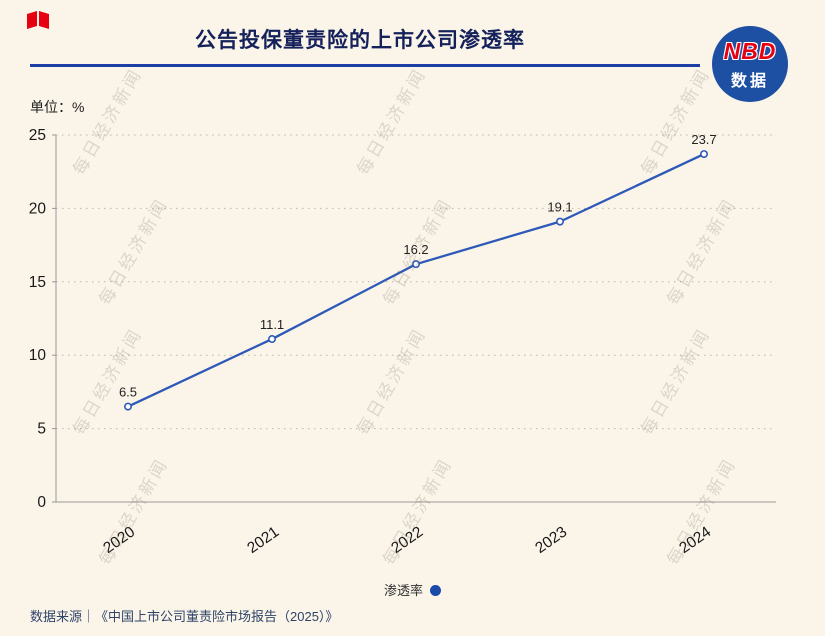 The image size is (825, 636). Describe the element at coordinates (695, 540) in the screenshot. I see `x-tick-label: 2024` at that location.